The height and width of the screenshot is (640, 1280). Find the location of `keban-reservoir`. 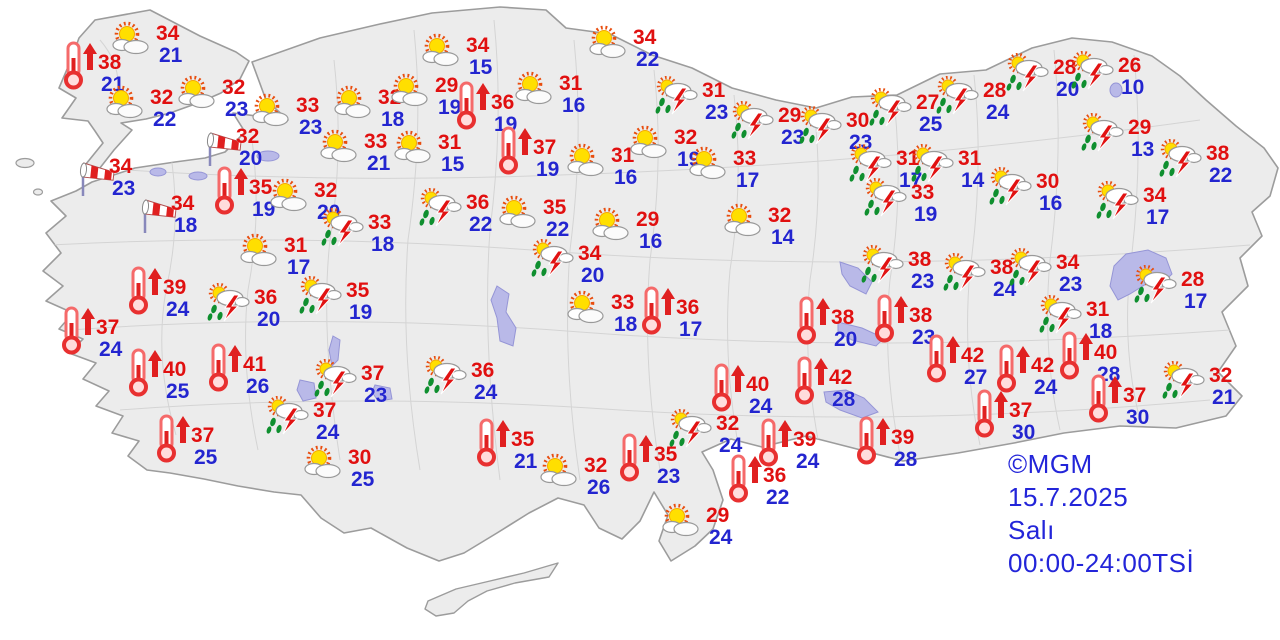

keban-reservoir is located at coordinates (856, 278).